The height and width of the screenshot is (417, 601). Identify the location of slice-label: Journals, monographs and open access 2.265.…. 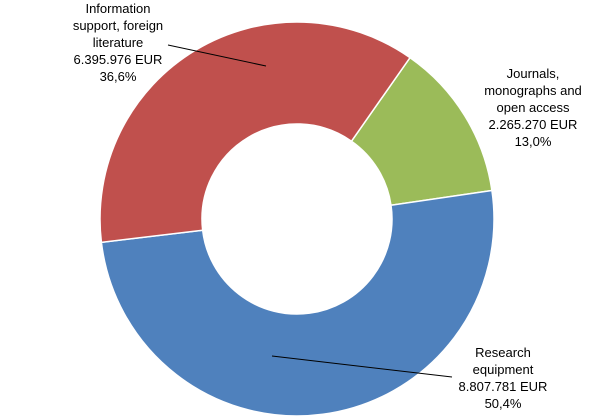
(533, 107).